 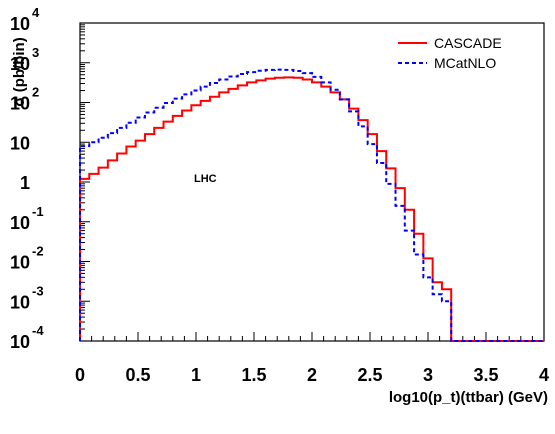 What do you see at coordinates (137, 375) in the screenshot?
I see `x-tick-label: 0.5` at bounding box center [137, 375].